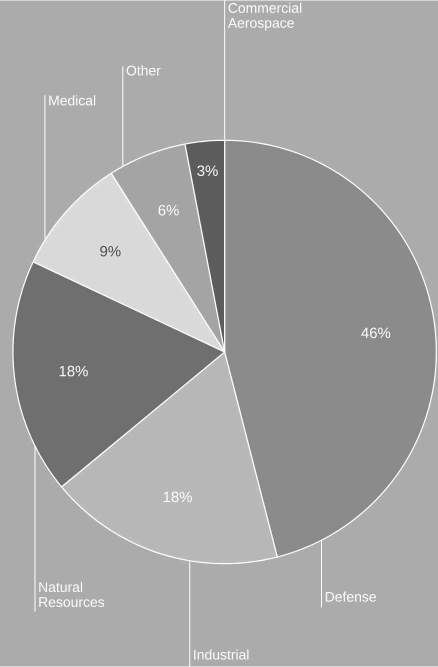 The width and height of the screenshot is (438, 667). Describe the element at coordinates (375, 333) in the screenshot. I see `data-label: 46%` at that location.